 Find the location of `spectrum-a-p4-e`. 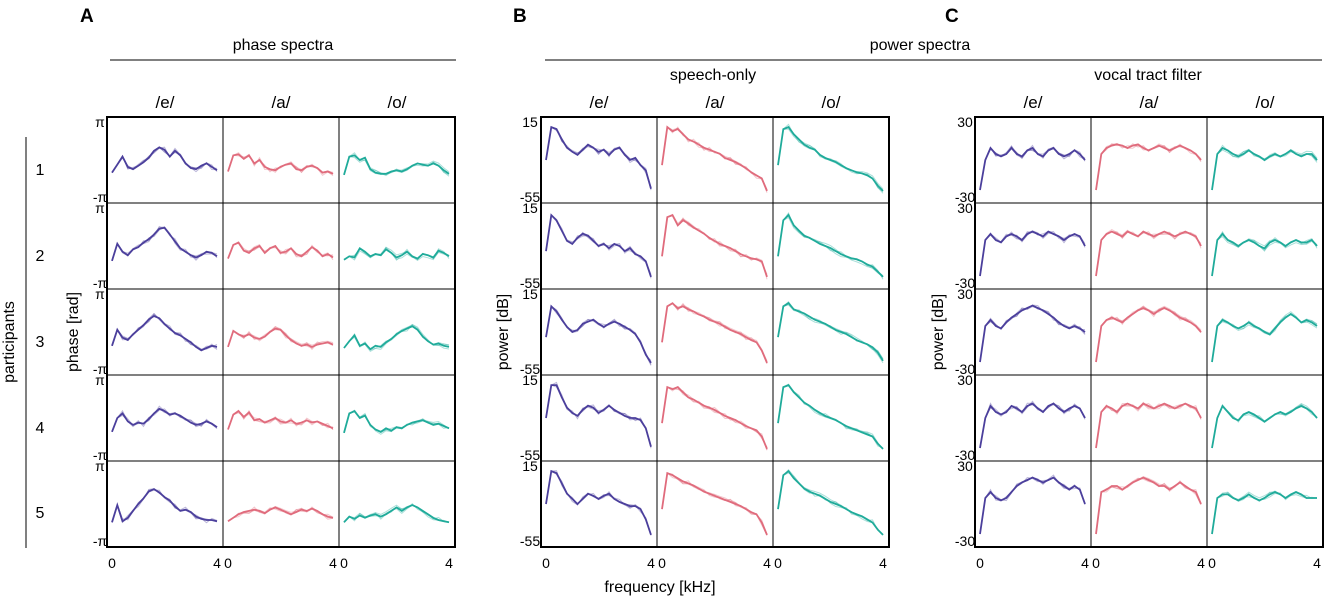

spectrum-a-p4-e is located at coordinates (164, 419).